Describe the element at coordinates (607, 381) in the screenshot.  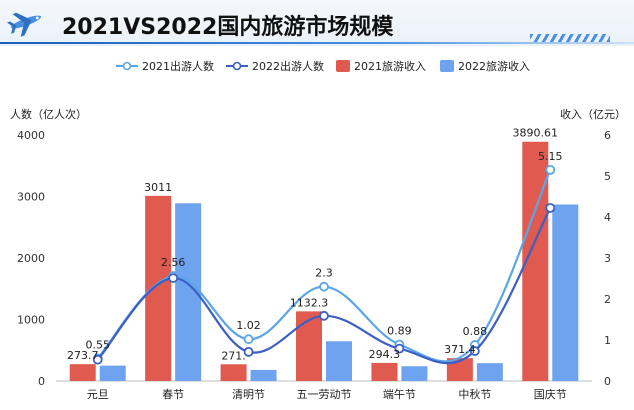
I see `right-axis-tick: 0` at that location.